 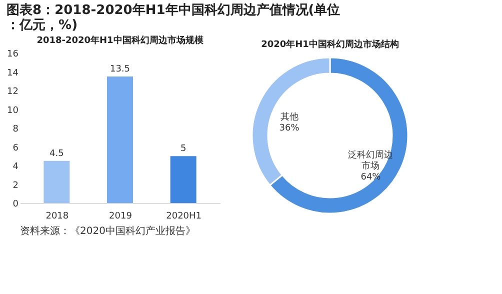 I want to click on y-tick-label: 10, so click(x=13, y=111).